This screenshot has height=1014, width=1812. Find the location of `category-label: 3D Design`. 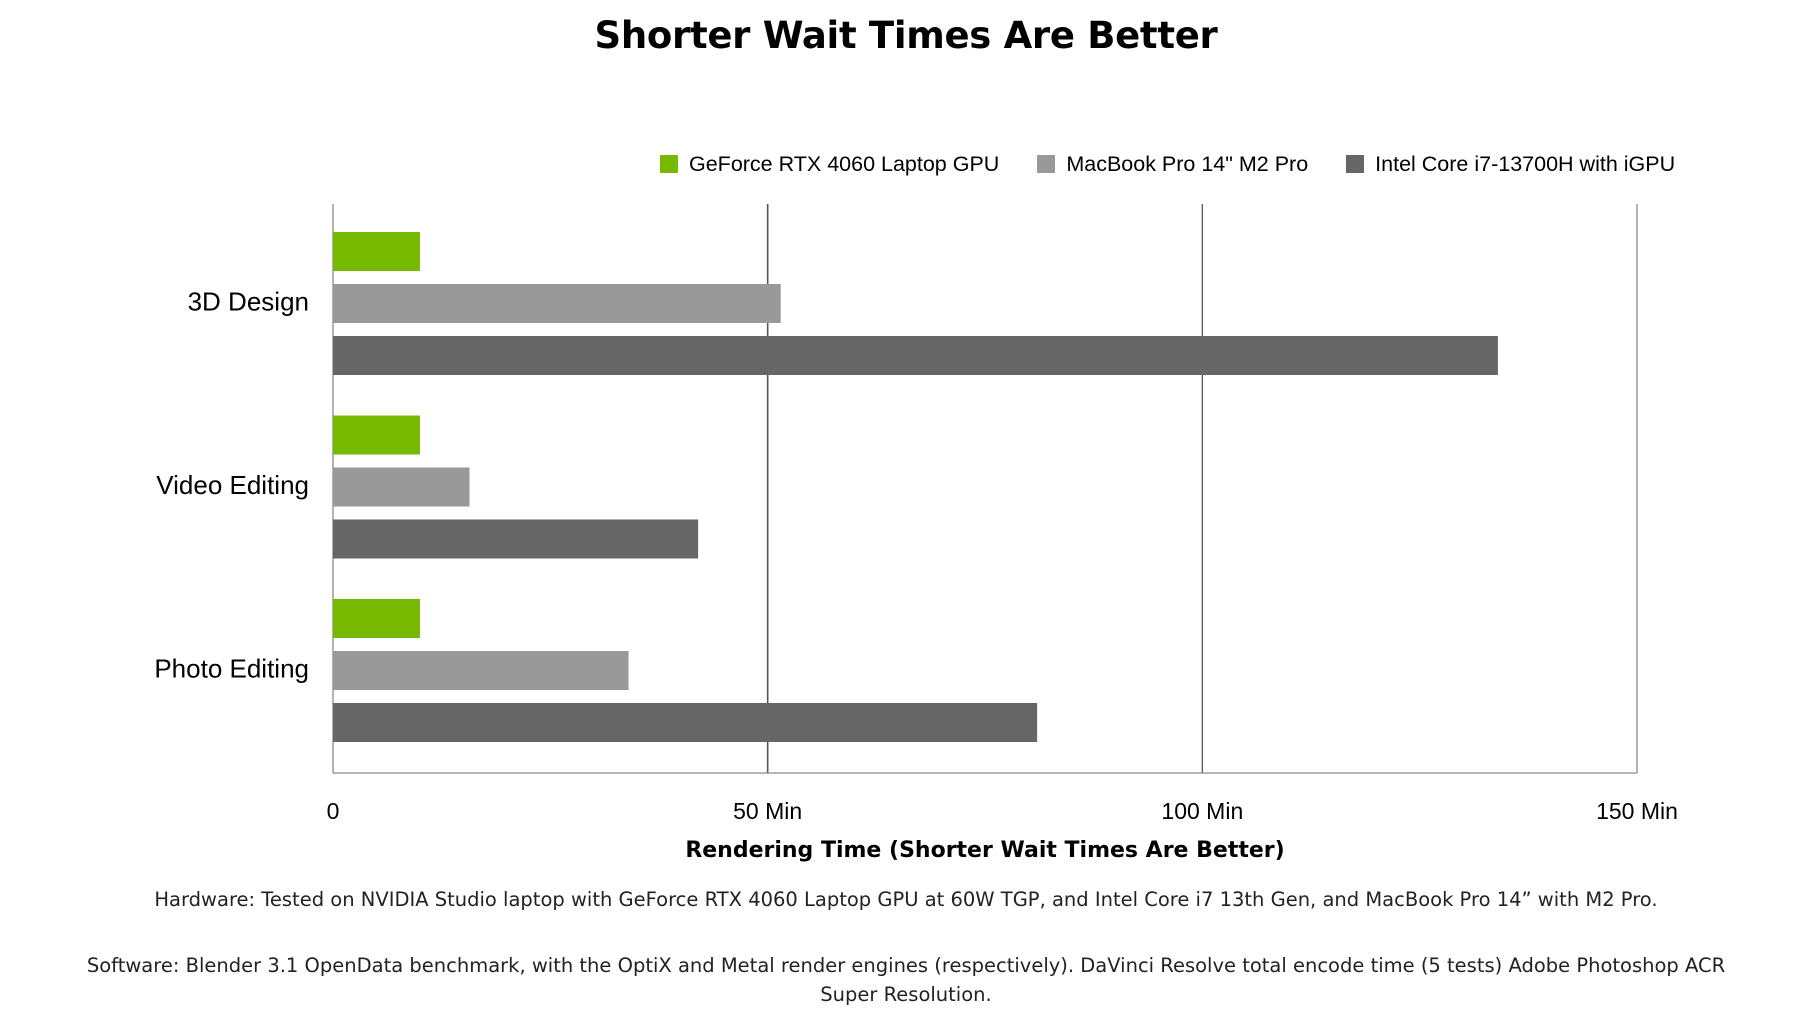

category-label: 3D Design is located at coordinates (248, 301).